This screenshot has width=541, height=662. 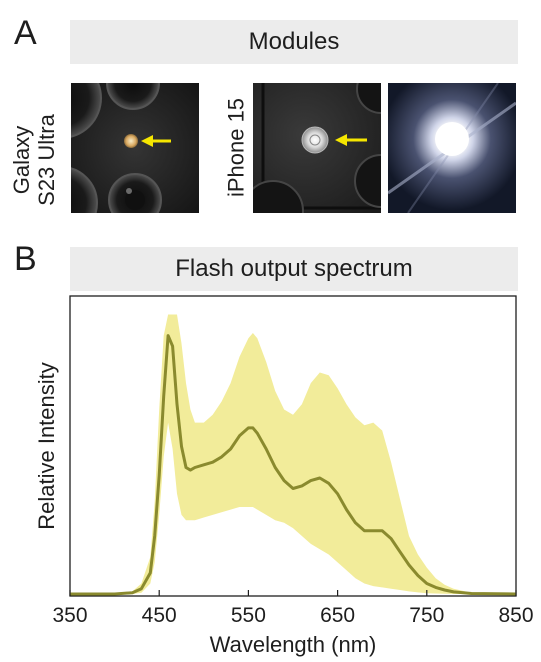 I want to click on x-tick-label-550: 550, so click(x=248, y=615).